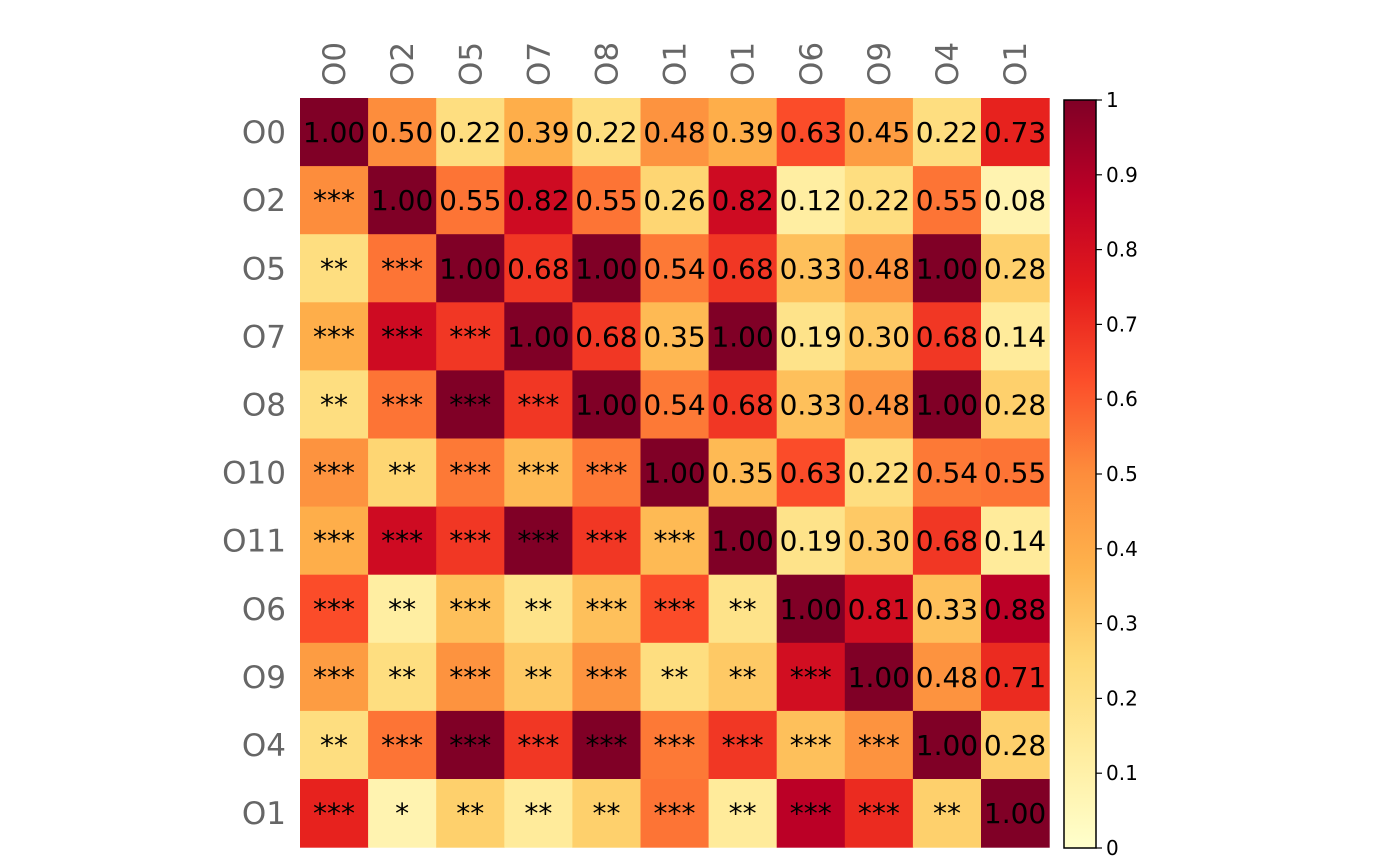  Describe the element at coordinates (254, 473) in the screenshot. I see `y-axis-labels: O0 O2 O5 O7 O8 O10 O11 O6 O9 O4 O1` at that location.